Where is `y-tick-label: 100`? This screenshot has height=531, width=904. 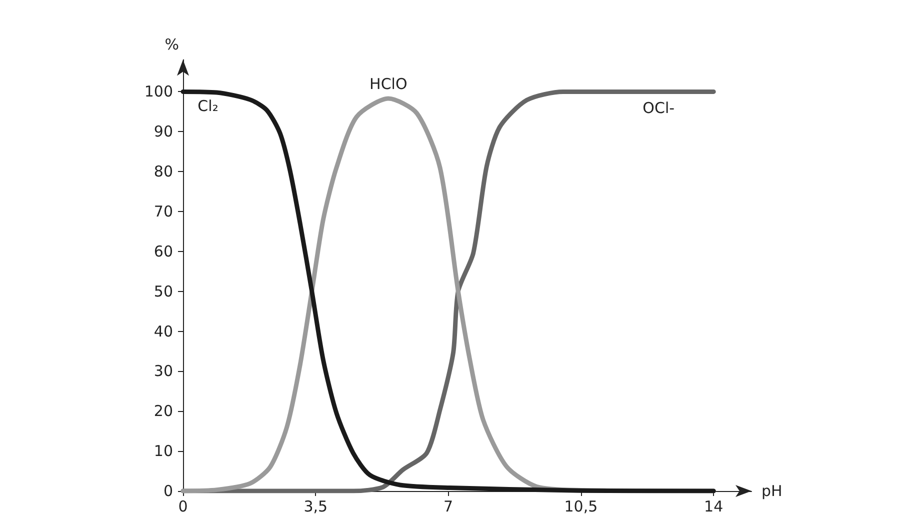
y-tick-label: 100 is located at coordinates (158, 91).